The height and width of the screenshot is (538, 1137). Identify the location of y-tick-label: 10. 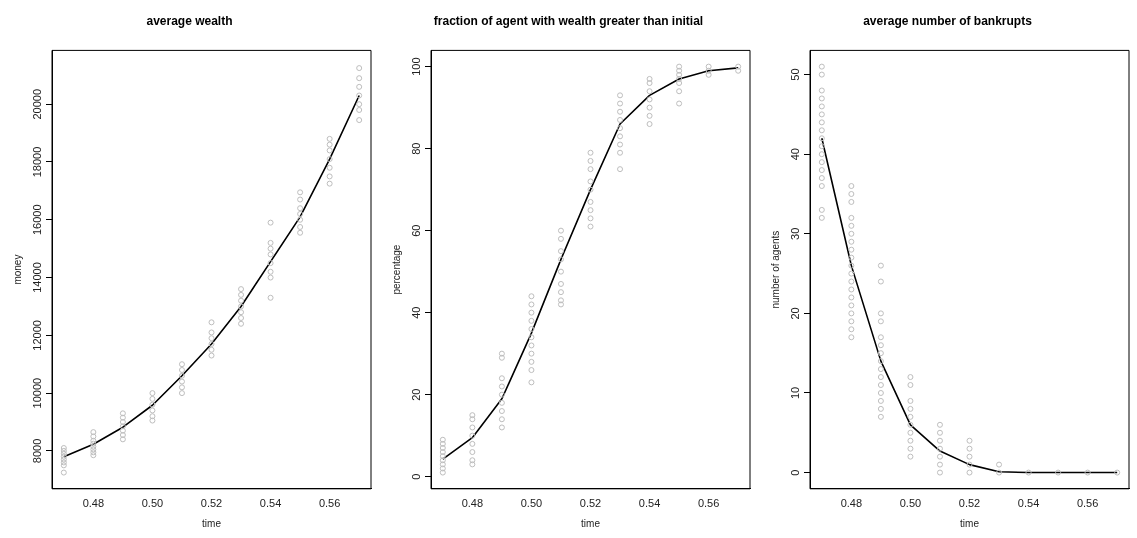
(794, 393).